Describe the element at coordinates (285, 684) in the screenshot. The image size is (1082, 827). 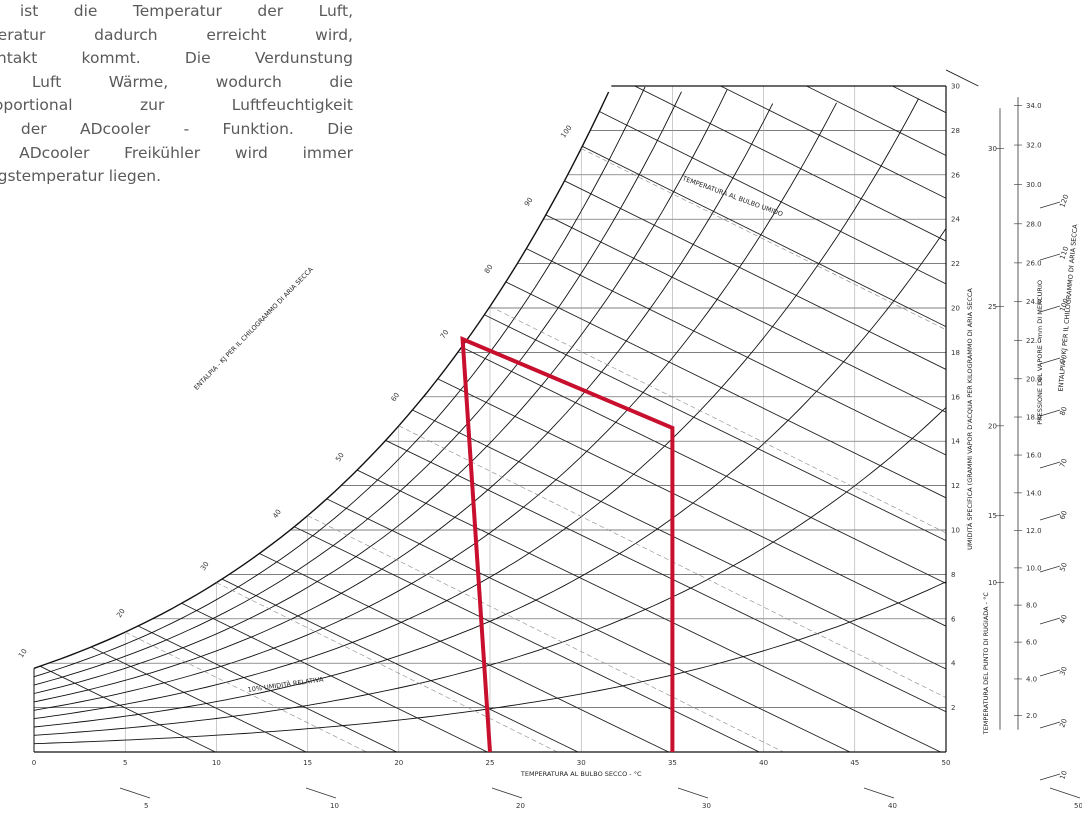
I see `rh-label: 10% UMIDITÀ RELATIVA` at that location.